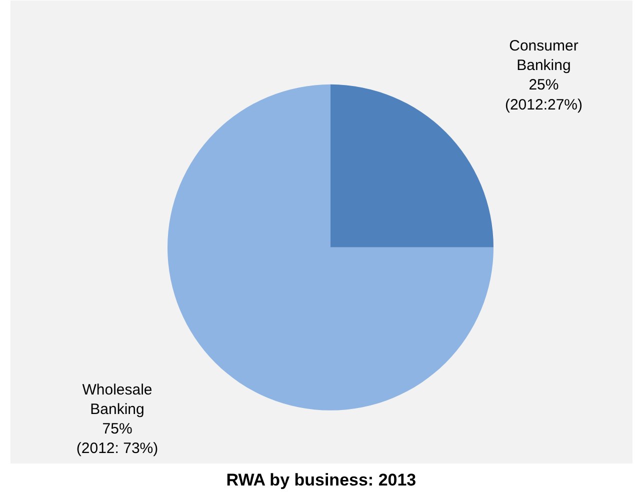 The width and height of the screenshot is (635, 494). Describe the element at coordinates (543, 105) in the screenshot. I see `text: (2012:27%)` at that location.